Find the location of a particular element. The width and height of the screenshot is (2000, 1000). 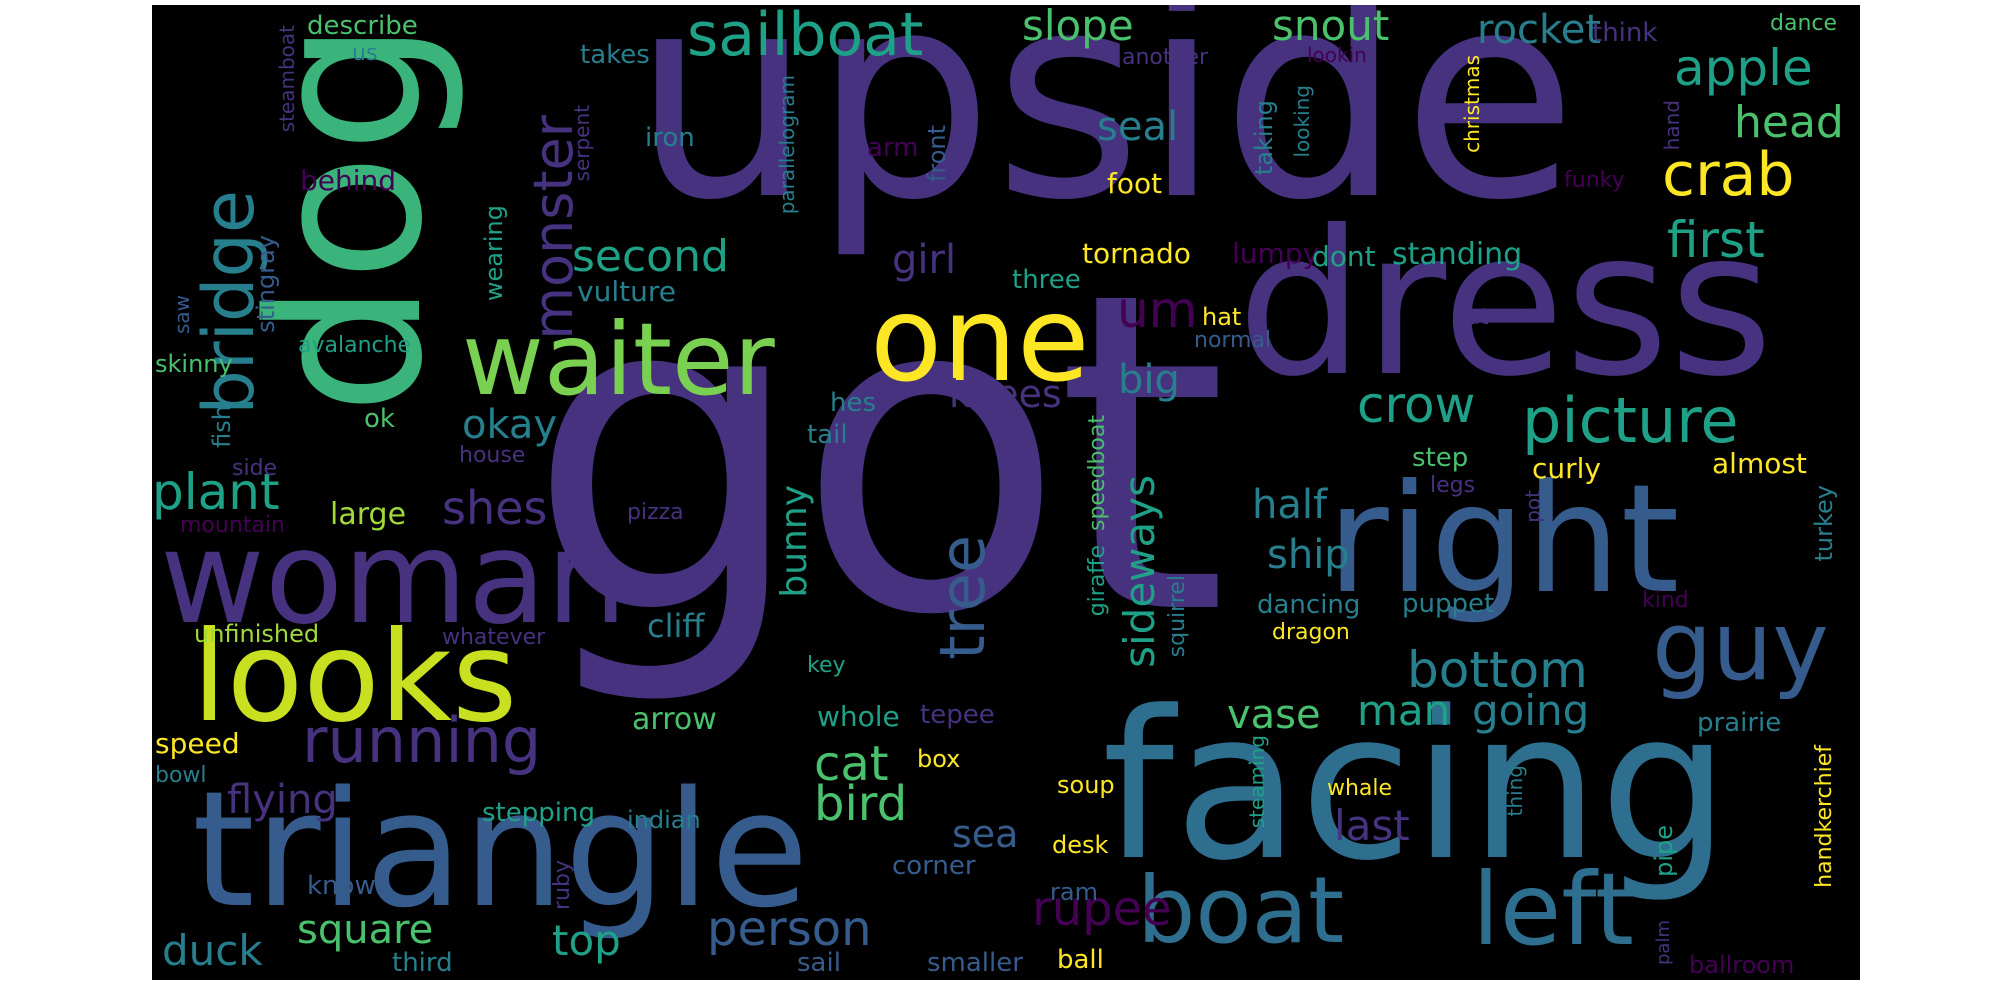

word-speed: speed is located at coordinates (197, 743).